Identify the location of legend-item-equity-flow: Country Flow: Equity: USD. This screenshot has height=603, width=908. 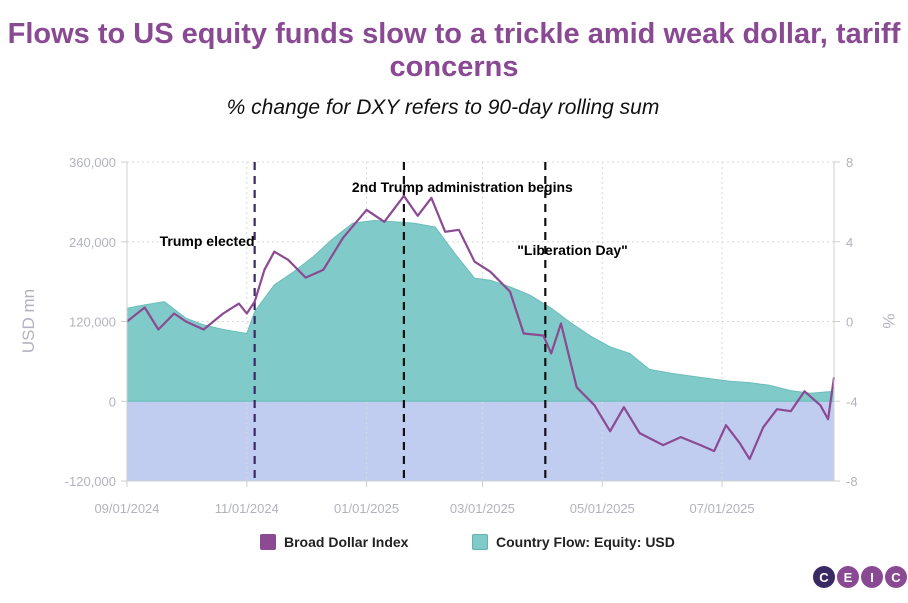
(573, 542).